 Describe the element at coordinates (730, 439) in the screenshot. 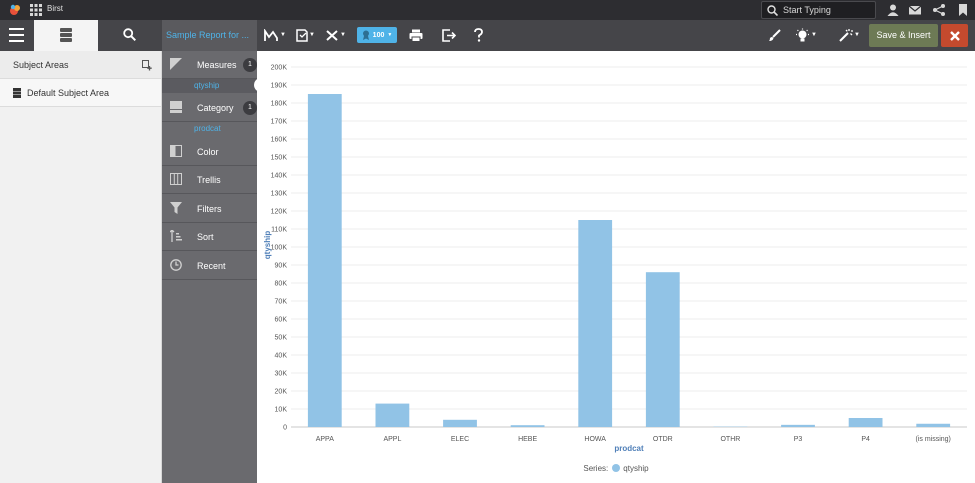

I see `x-tick-label: OTHR` at that location.